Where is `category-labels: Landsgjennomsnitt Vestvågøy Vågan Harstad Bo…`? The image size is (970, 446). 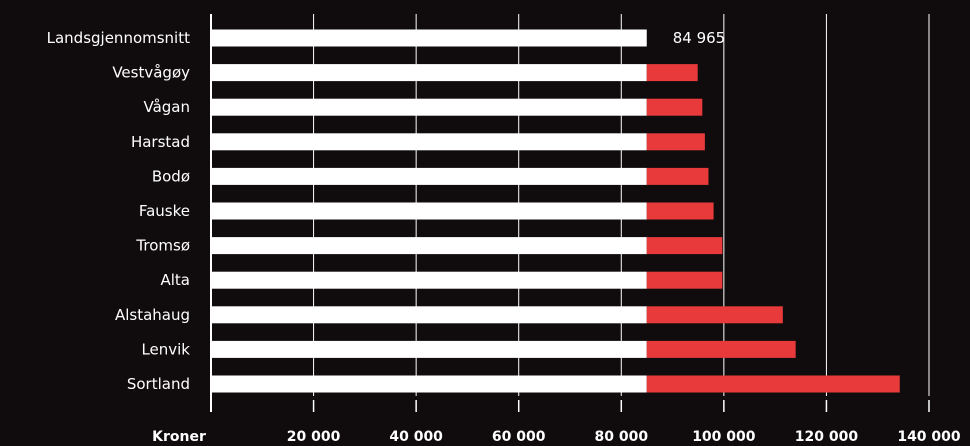
category-labels: Landsgjennomsnitt Vestvågøy Vågan Harstad Bo… is located at coordinates (119, 211).